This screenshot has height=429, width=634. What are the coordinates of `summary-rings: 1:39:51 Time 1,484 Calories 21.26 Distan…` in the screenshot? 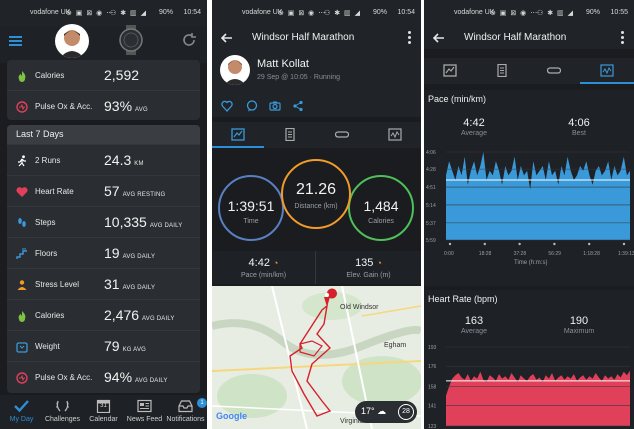 It's located at (316, 199).